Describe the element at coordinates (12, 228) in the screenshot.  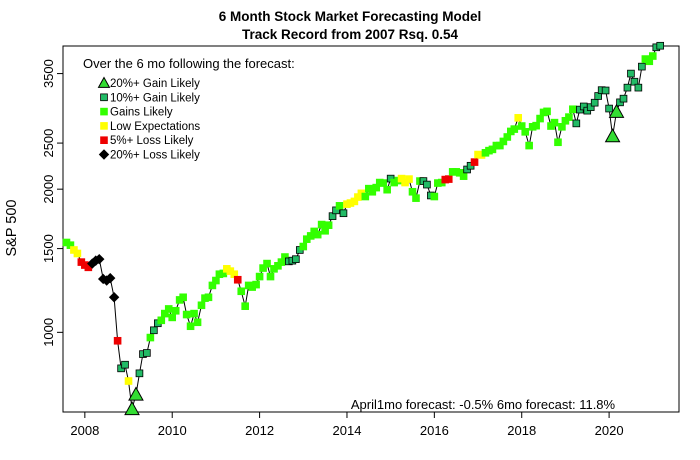
I see `y-axis-label: S&P 500` at that location.